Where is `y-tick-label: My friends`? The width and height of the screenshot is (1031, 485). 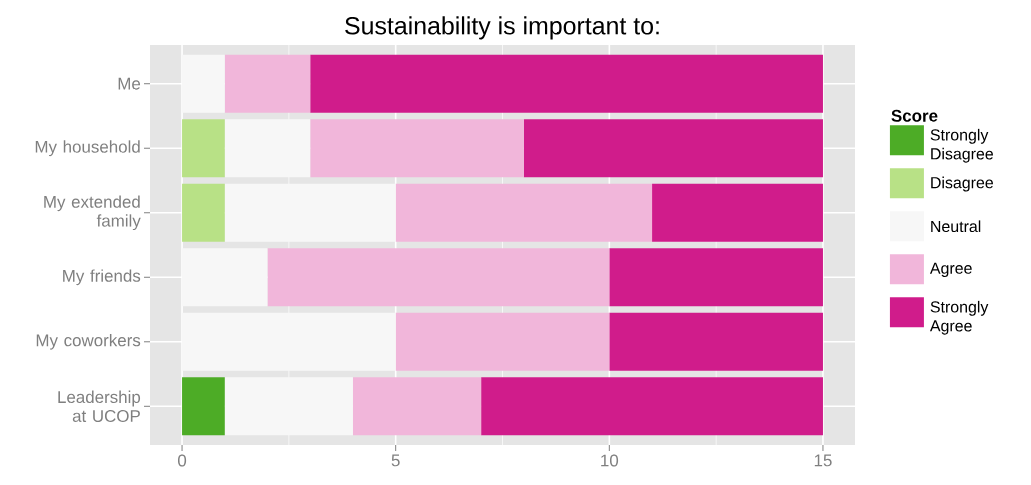 y-tick-label: My friends is located at coordinates (102, 277).